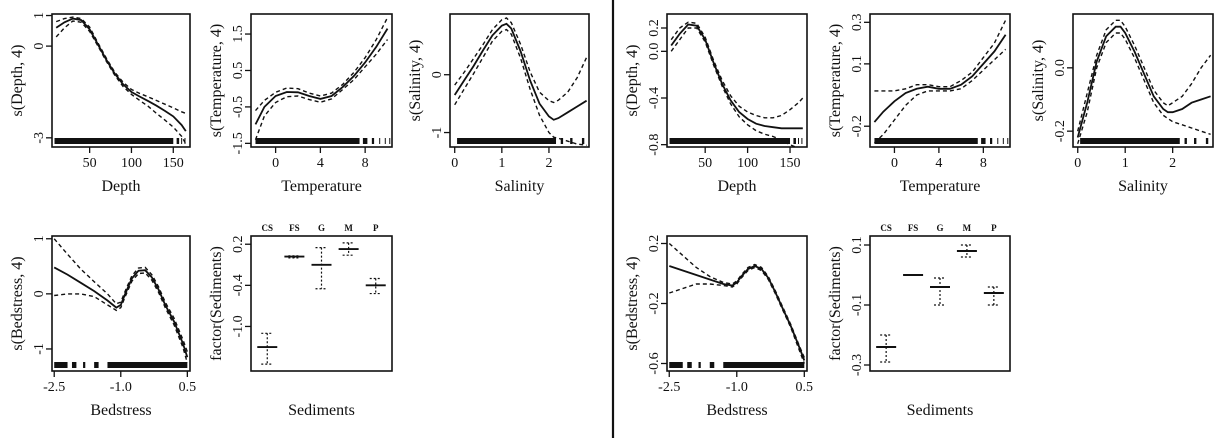 The height and width of the screenshot is (438, 1214). What do you see at coordinates (857, 23) in the screenshot?
I see `y-tick-label: 0.3` at bounding box center [857, 23].